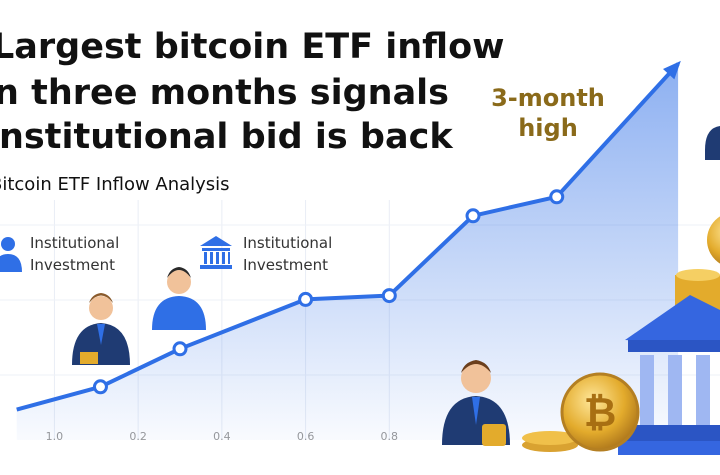 The image size is (720, 475). I want to click on title-line: in three months signals, so click(224, 93).